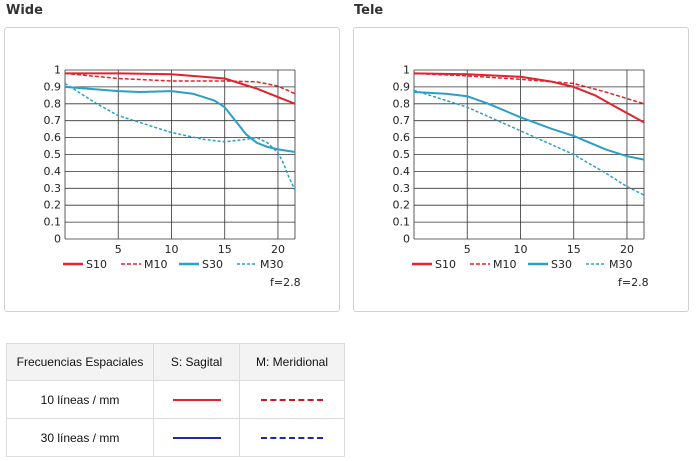  I want to click on header-sagittal: S: Sagital, so click(196, 362).